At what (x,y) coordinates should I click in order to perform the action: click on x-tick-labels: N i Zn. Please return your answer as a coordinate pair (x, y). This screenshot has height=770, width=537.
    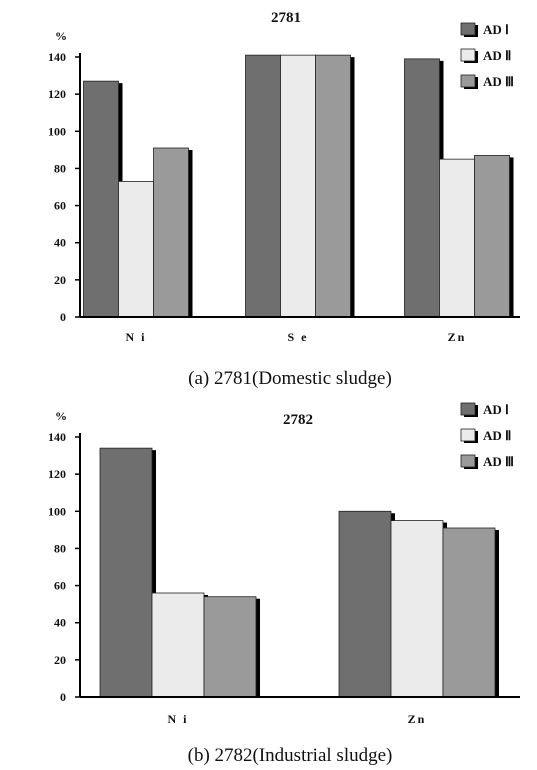
    Looking at the image, I should click on (297, 719).